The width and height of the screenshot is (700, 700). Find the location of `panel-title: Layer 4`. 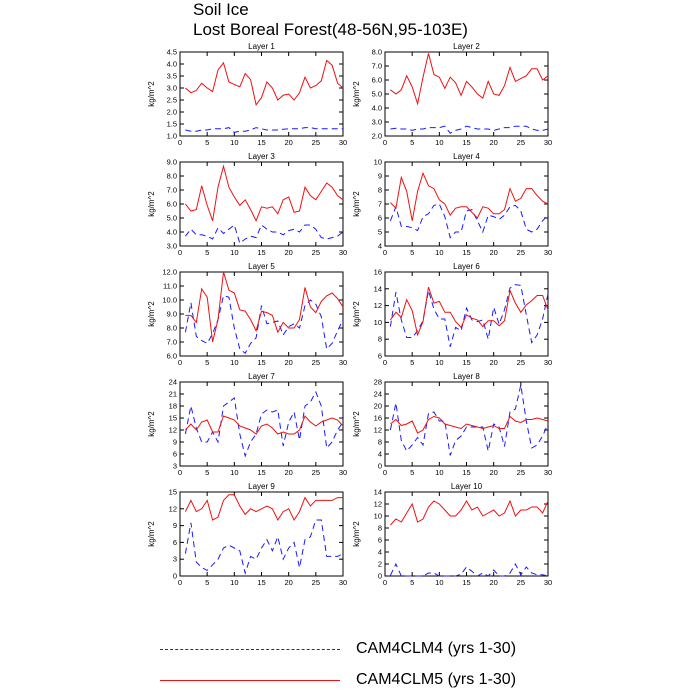

panel-title: Layer 4 is located at coordinates (466, 156).